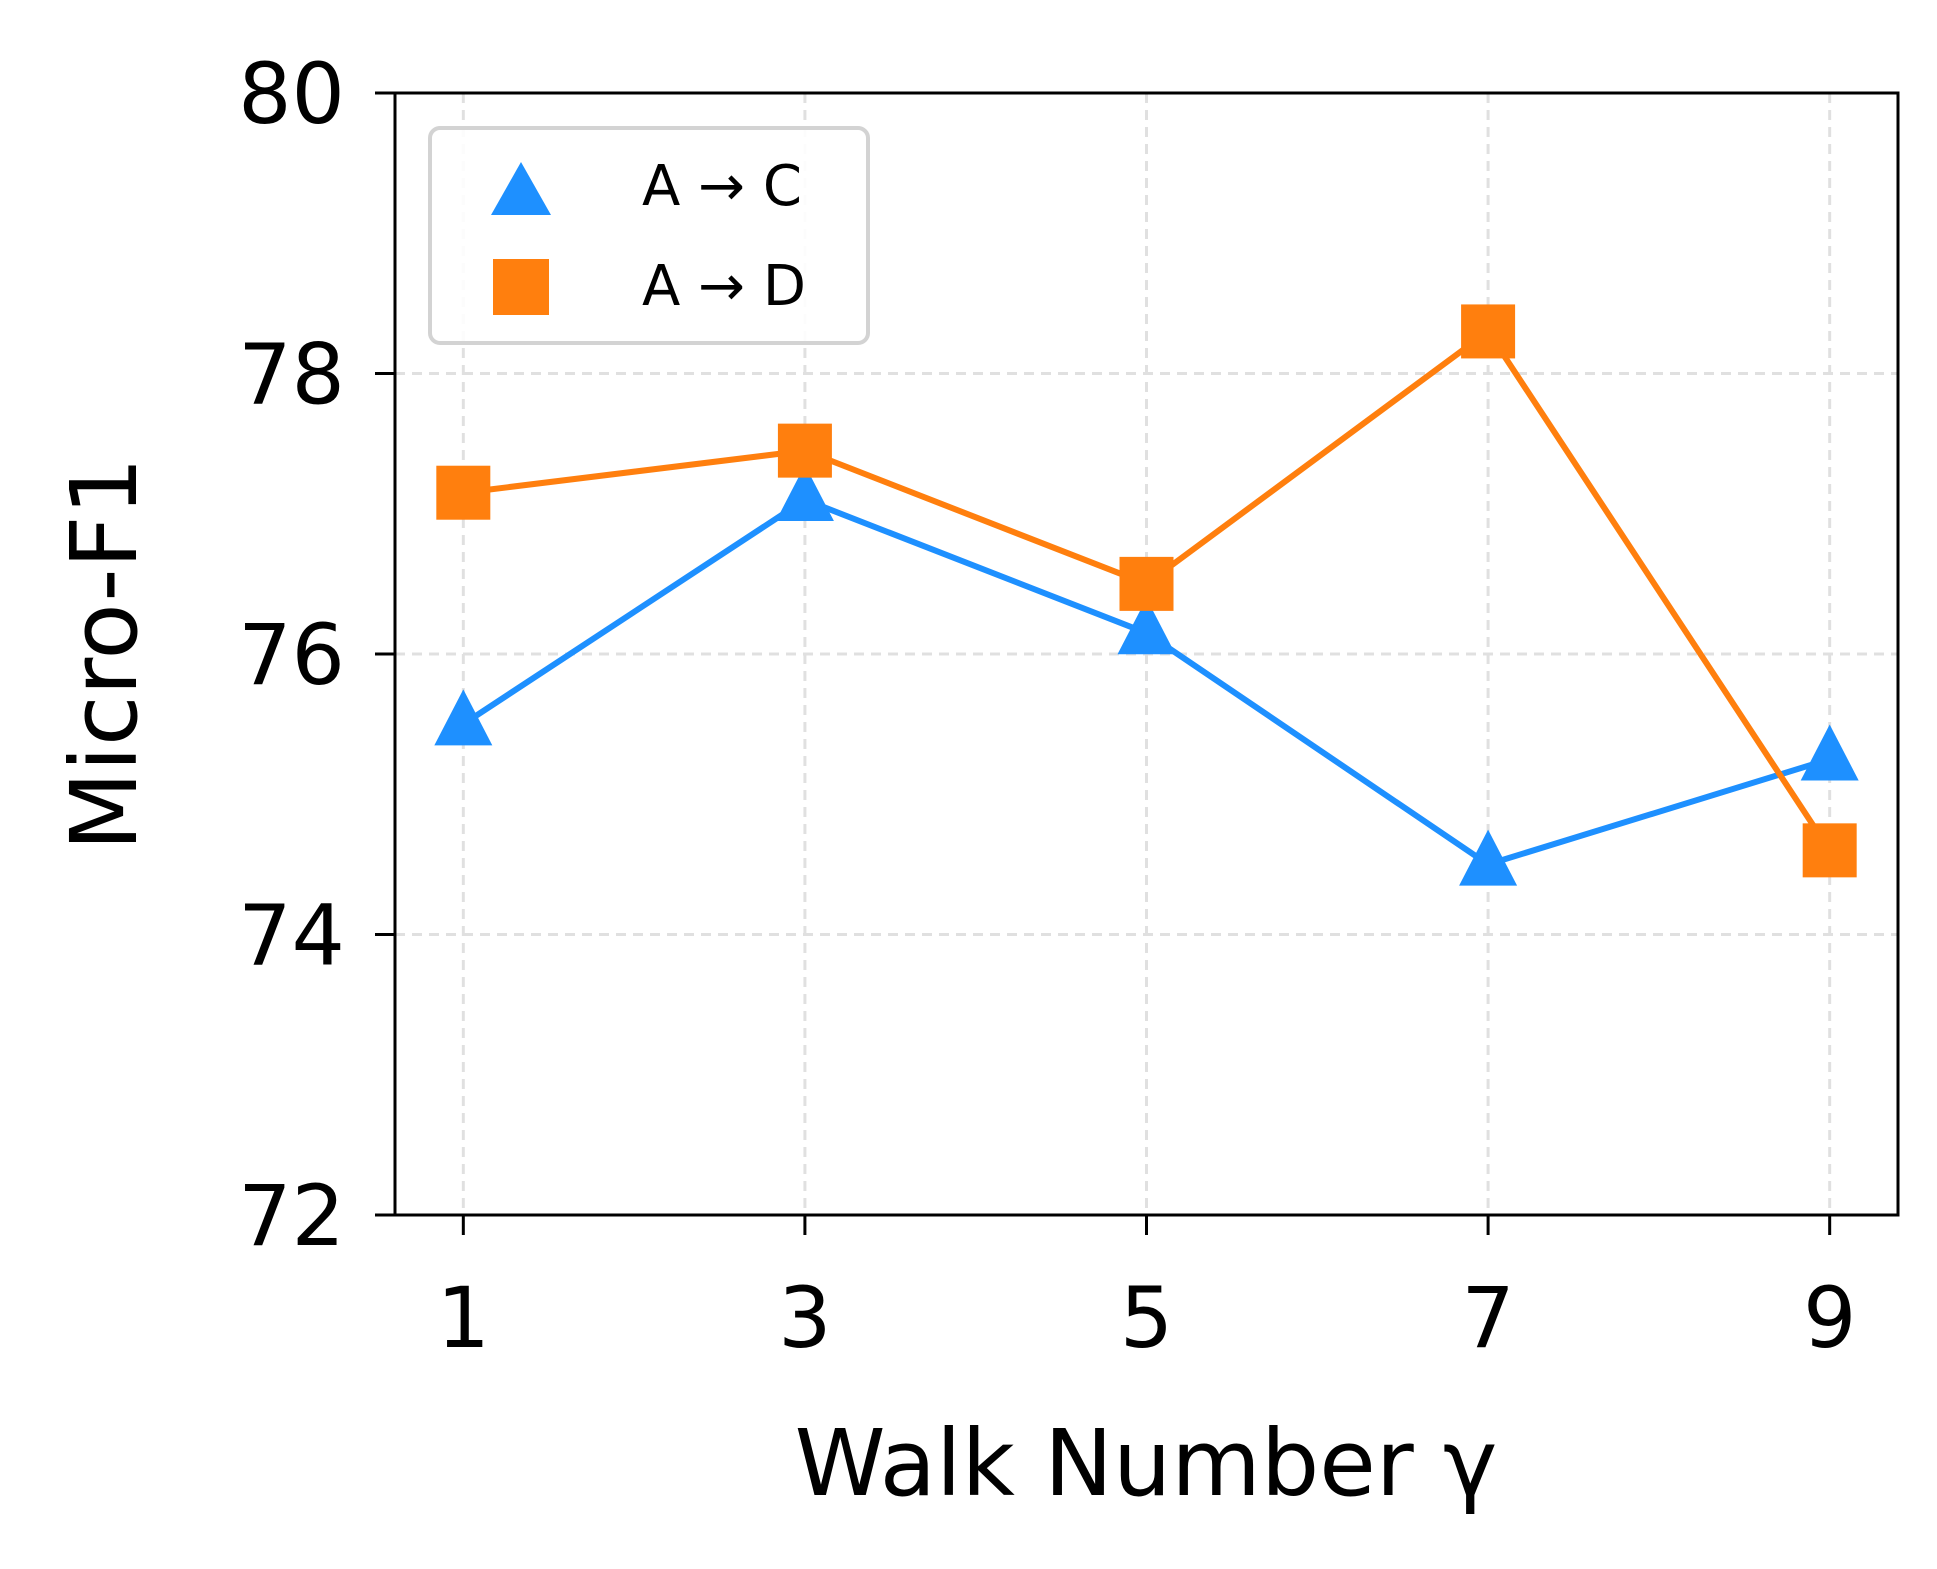 This screenshot has height=1569, width=1937. I want to click on x-tick-label: 3, so click(804, 1318).